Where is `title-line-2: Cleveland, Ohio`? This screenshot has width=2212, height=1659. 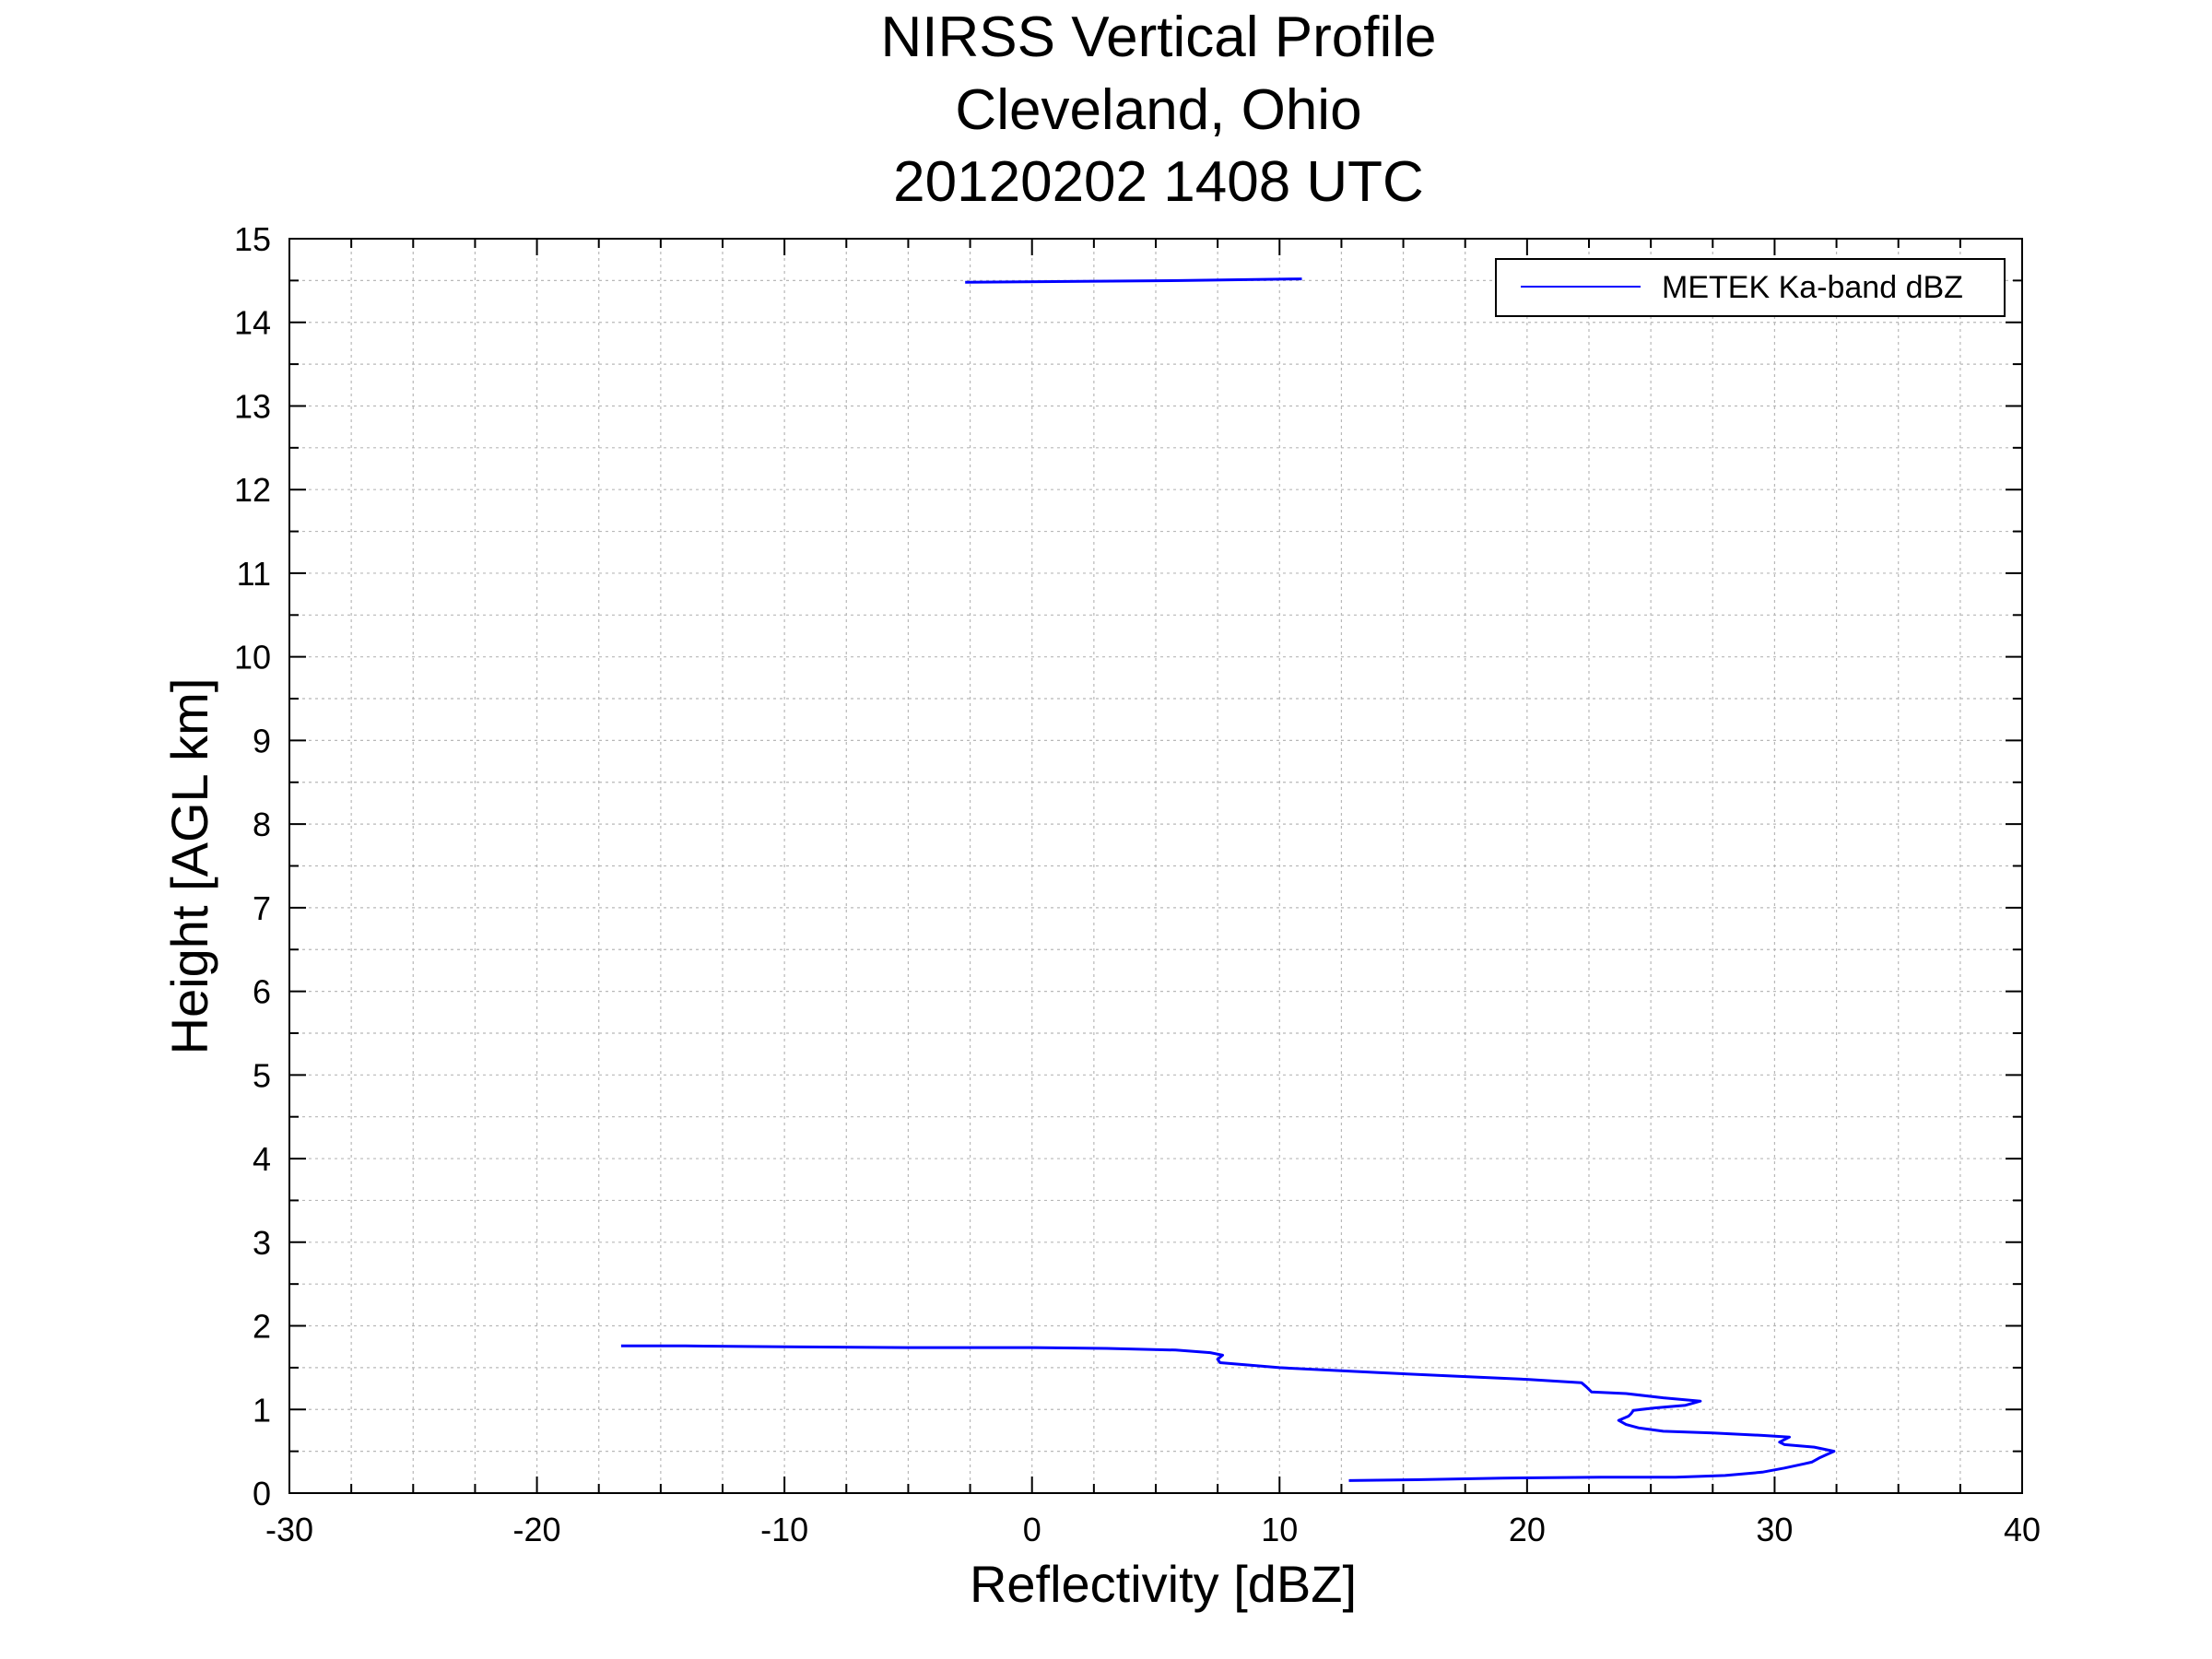
title-line-2: Cleveland, Ohio is located at coordinates (1158, 110).